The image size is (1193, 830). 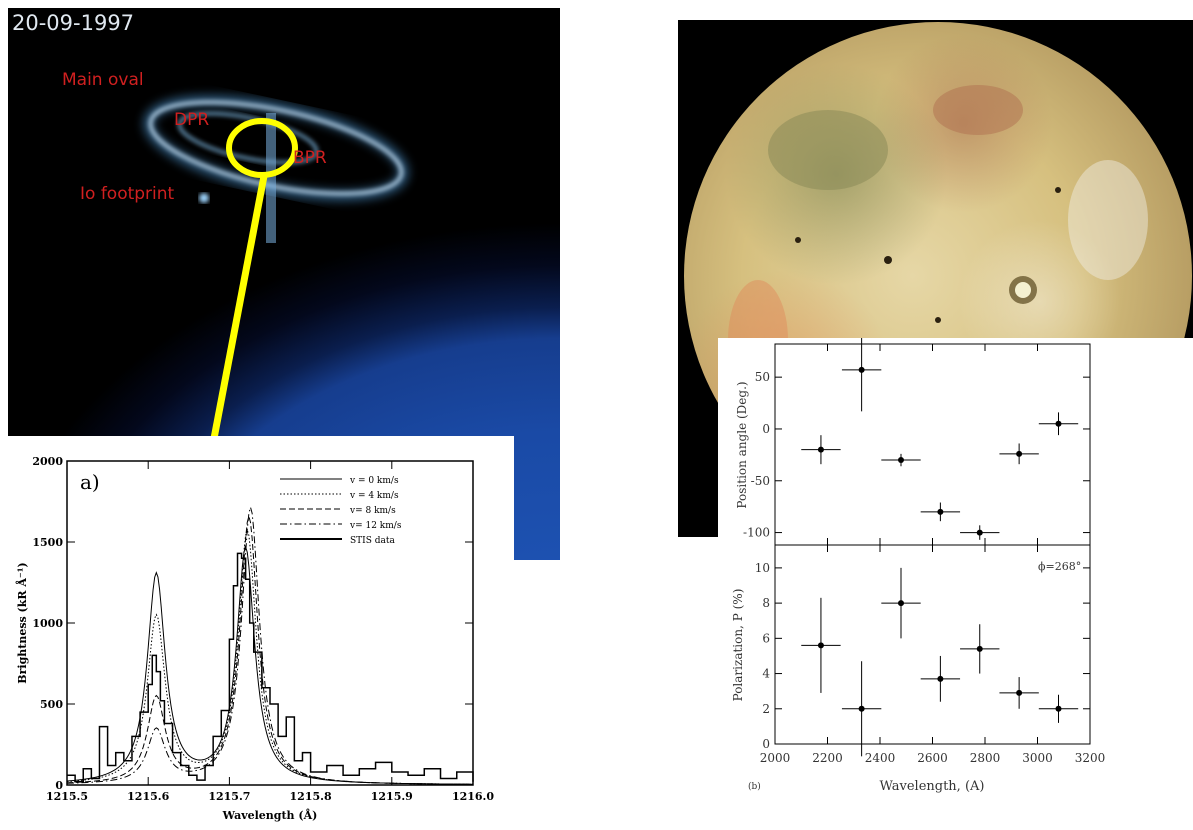 What do you see at coordinates (90, 482) in the screenshot?
I see `spectrum-panel-label: a)` at bounding box center [90, 482].